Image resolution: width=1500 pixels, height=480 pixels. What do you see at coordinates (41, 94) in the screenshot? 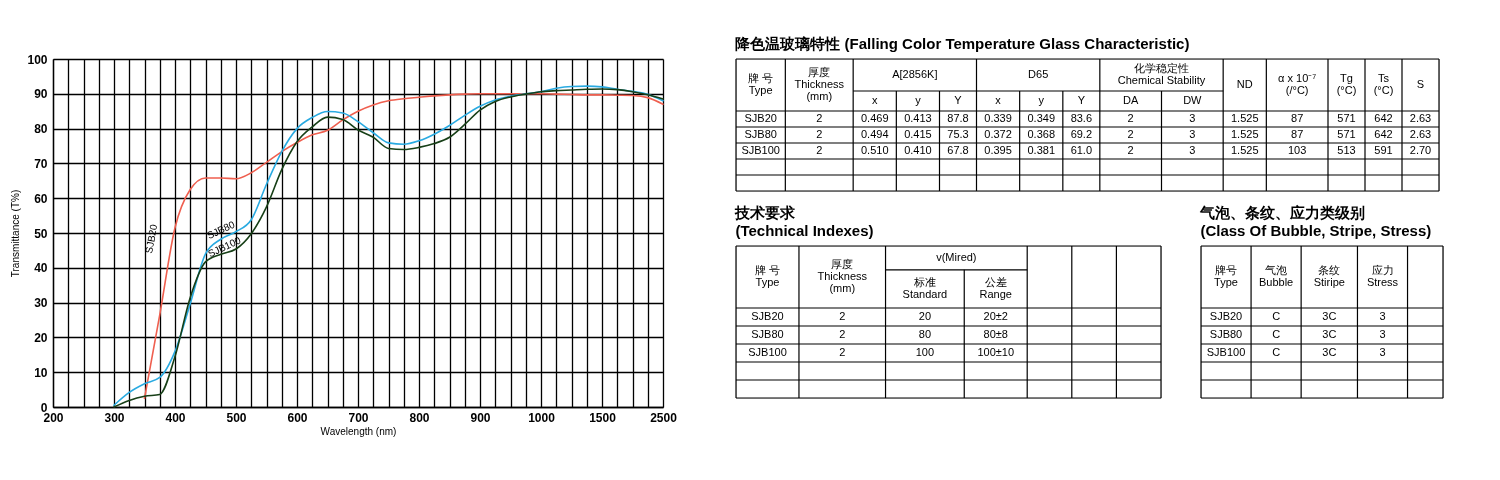
I see `y-tick-label: 90` at bounding box center [41, 94].